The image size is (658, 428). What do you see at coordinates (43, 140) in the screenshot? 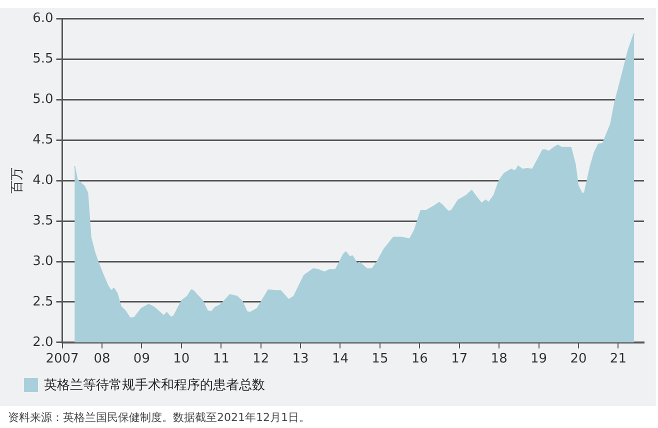
I see `y-tick-label: 4.5` at bounding box center [43, 140].